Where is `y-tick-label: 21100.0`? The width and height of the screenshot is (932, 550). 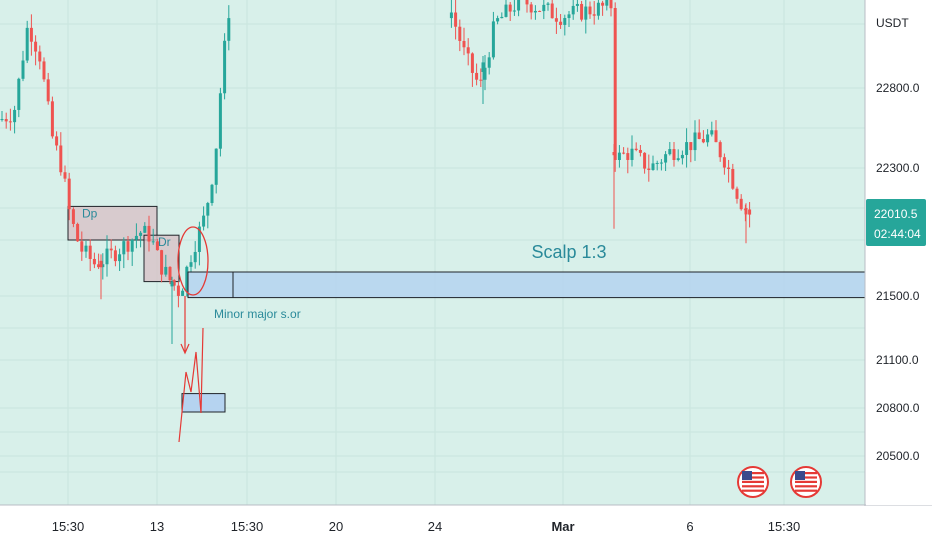 y-tick-label: 21100.0 is located at coordinates (897, 360).